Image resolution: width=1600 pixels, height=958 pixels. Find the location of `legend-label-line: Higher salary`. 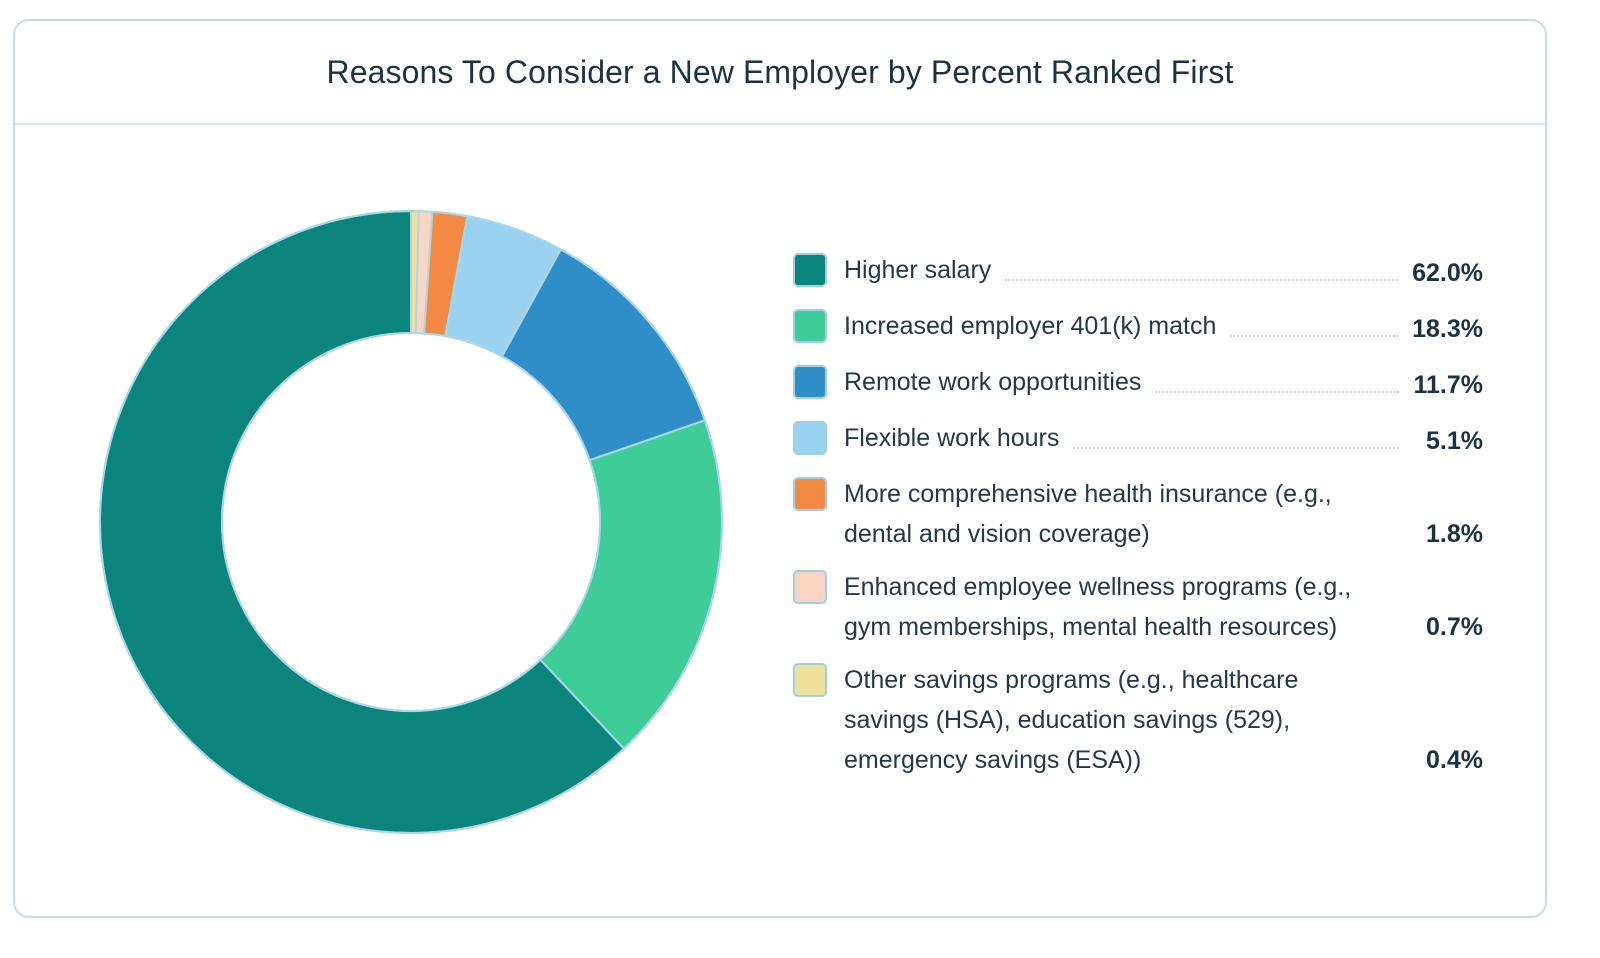

legend-label-line: Higher salary is located at coordinates (918, 270).